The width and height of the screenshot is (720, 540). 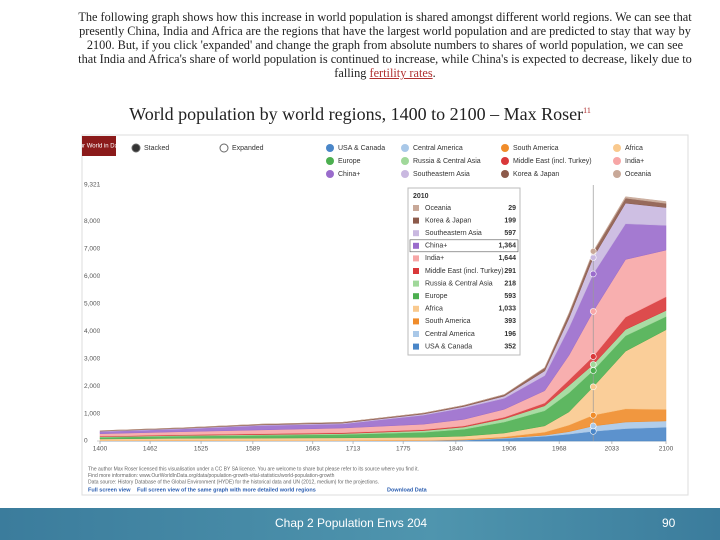 What do you see at coordinates (438, 208) in the screenshot?
I see `tooltip-name: Oceania` at bounding box center [438, 208].